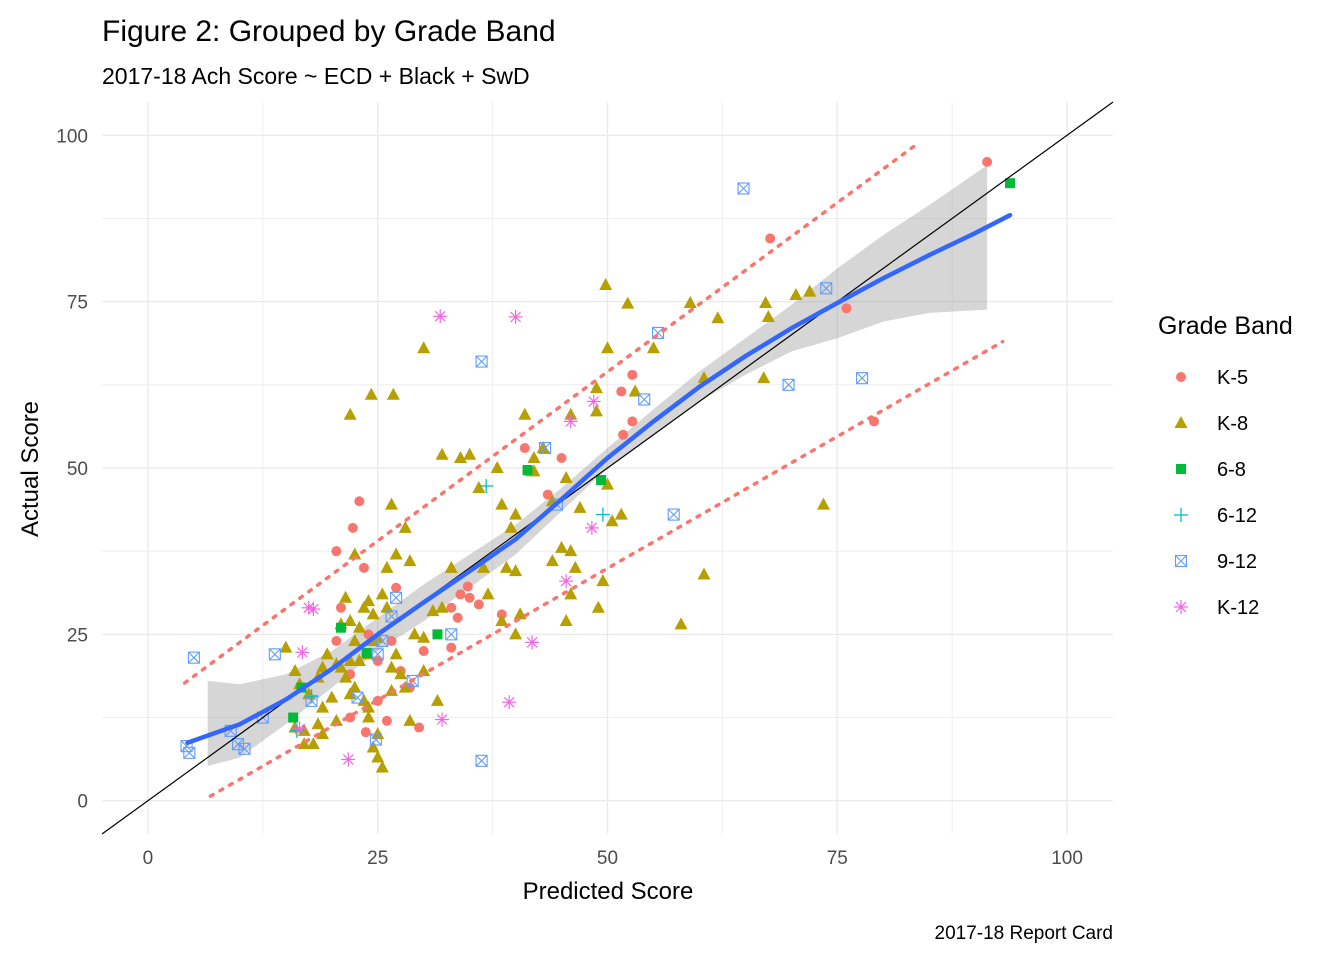 This screenshot has width=1344, height=960. What do you see at coordinates (1216, 493) in the screenshot?
I see `legend: K-5 K-8 6-8 6-12 9-12 K-12` at bounding box center [1216, 493].